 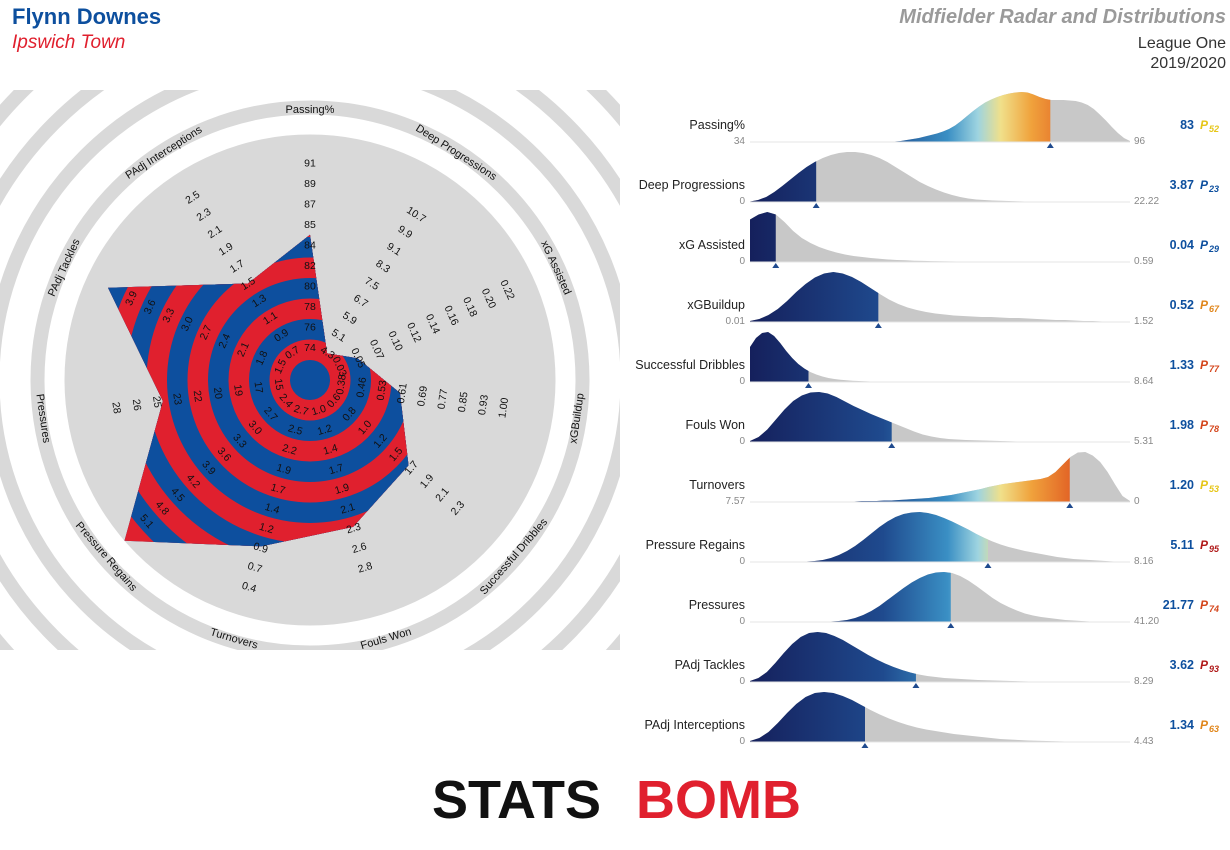 I want to click on radar-tick-label: 0.46, so click(x=361, y=387).